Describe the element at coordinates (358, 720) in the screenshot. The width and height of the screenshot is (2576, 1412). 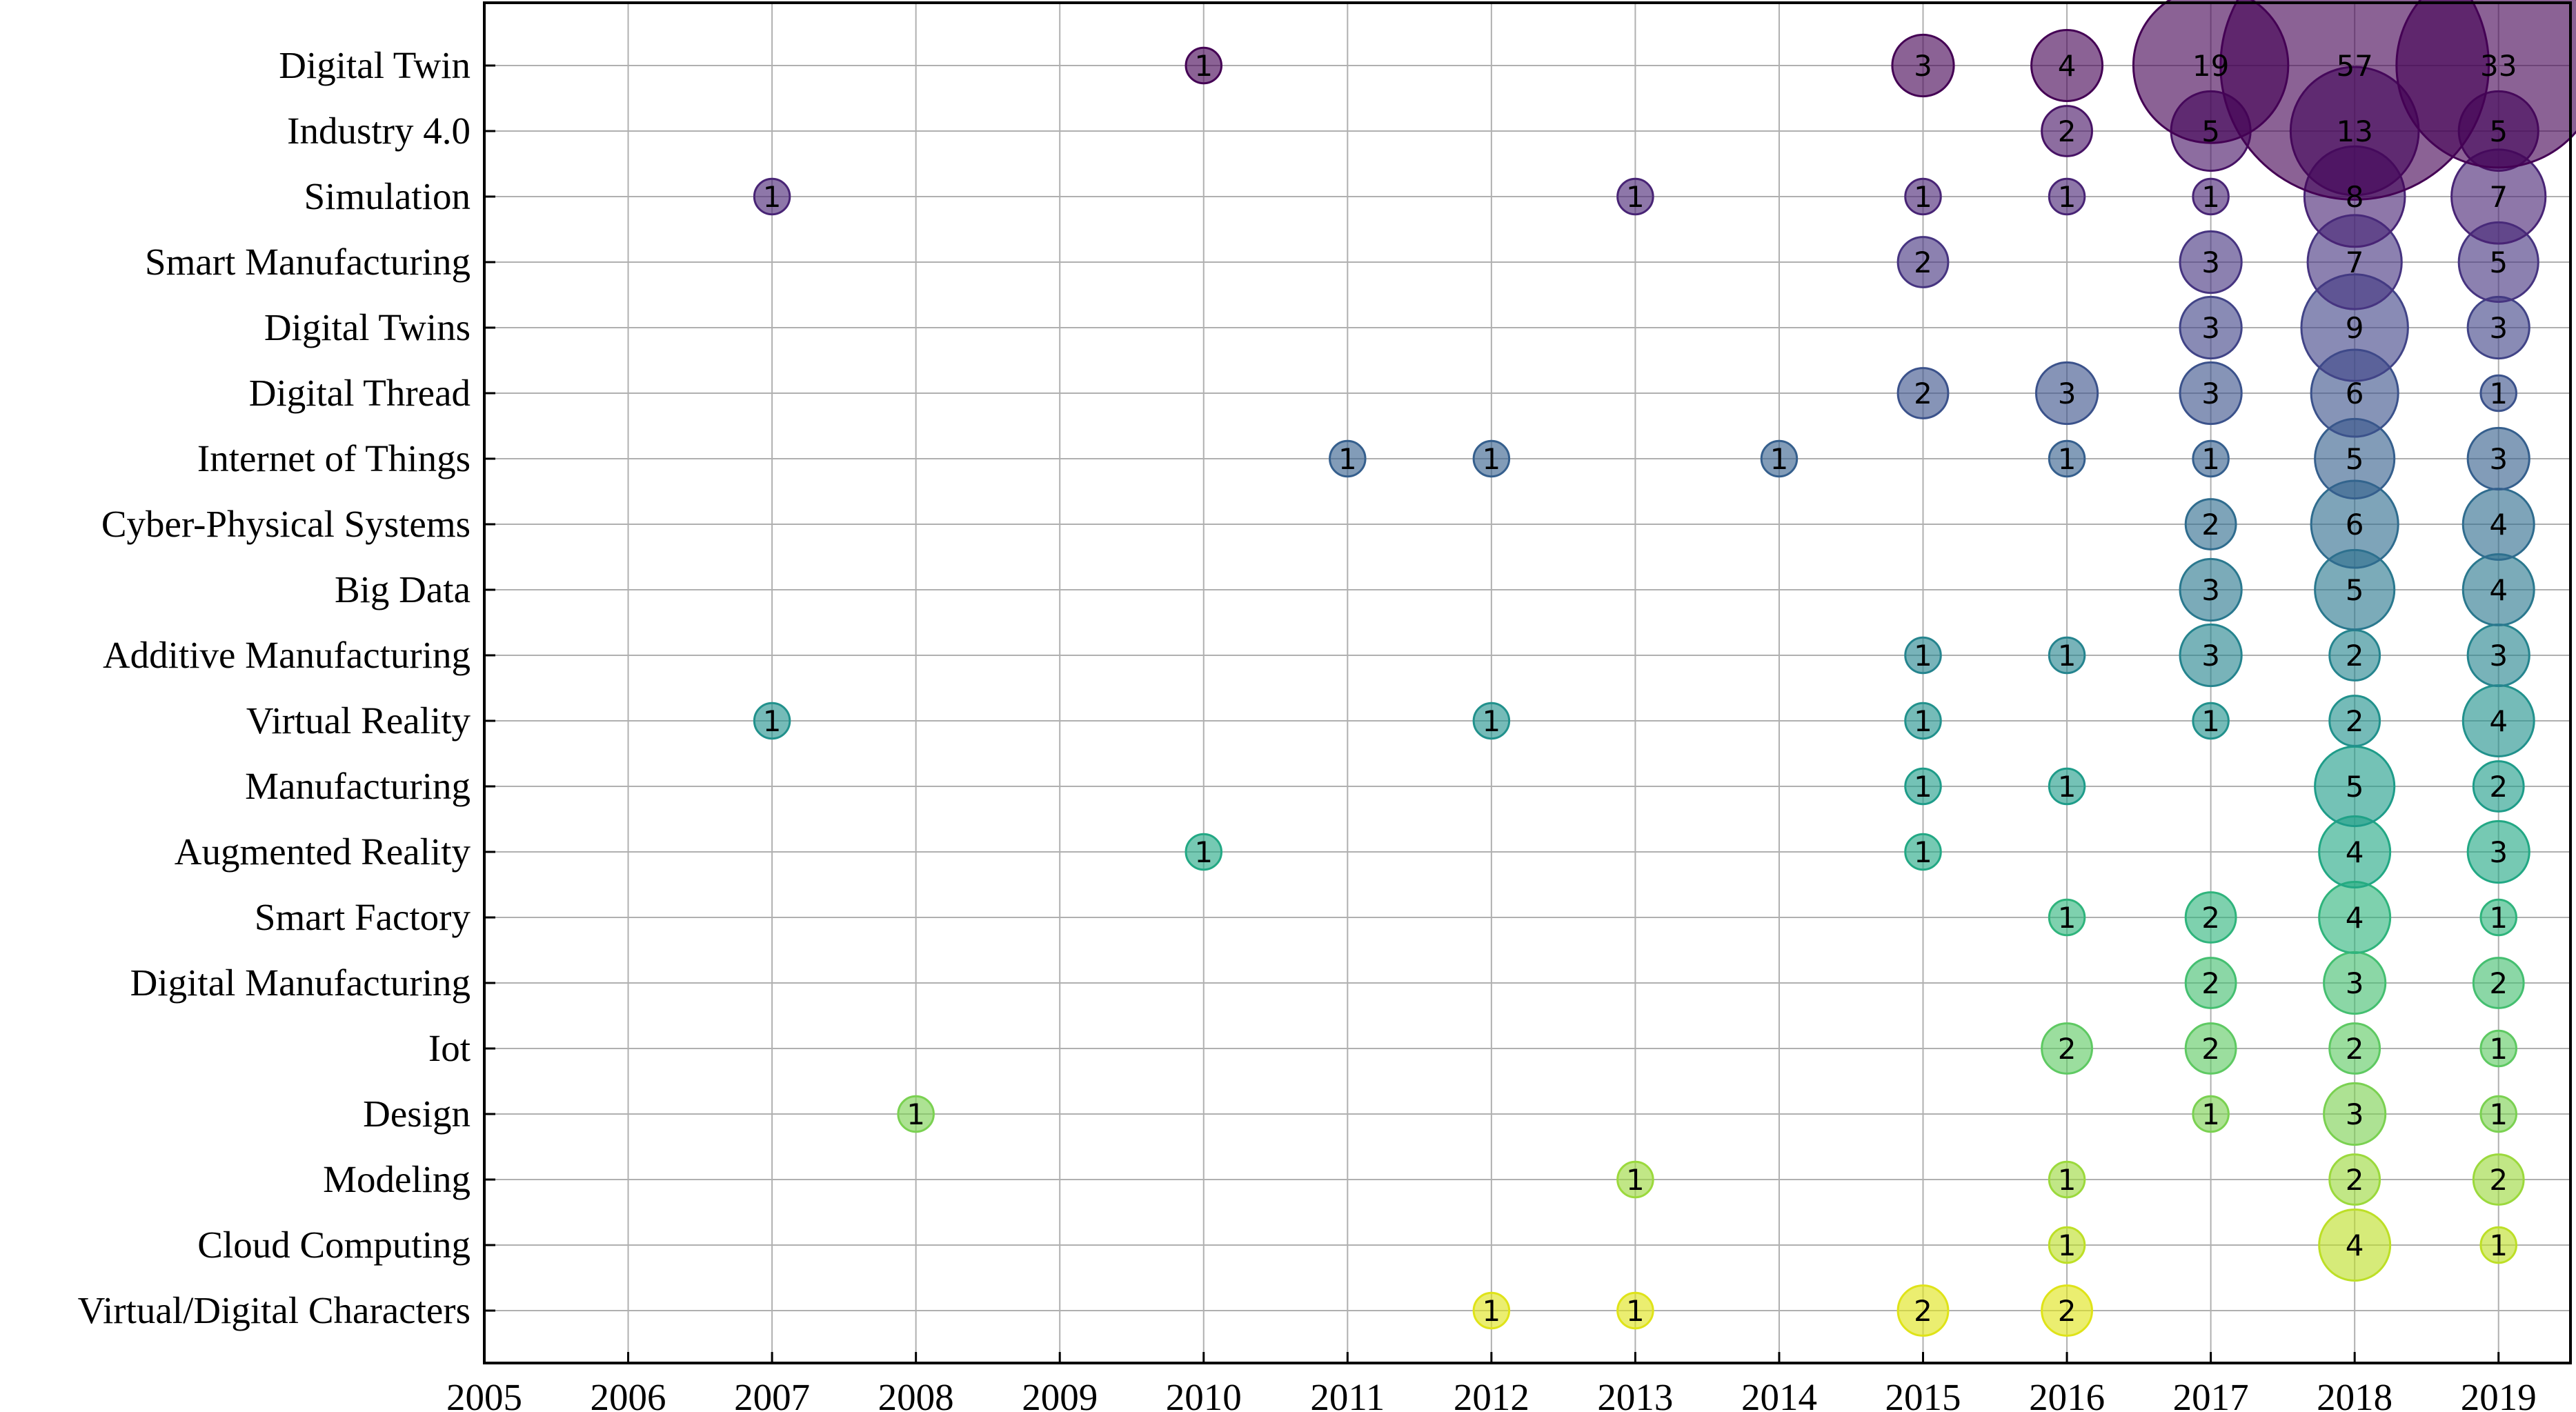
I see `y-category-label: Virtual Reality` at that location.